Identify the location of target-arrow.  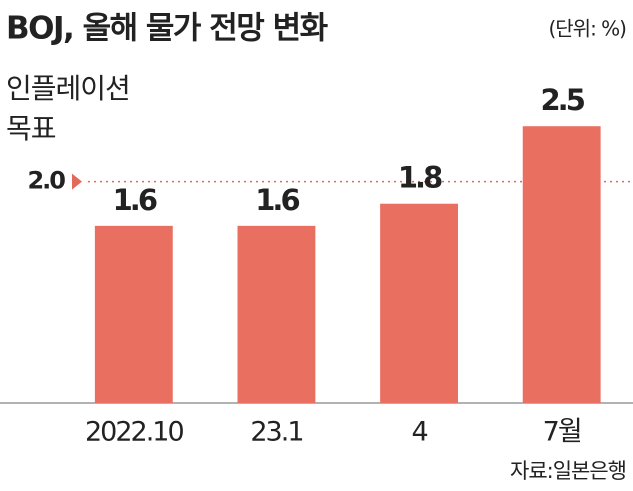
(77, 181).